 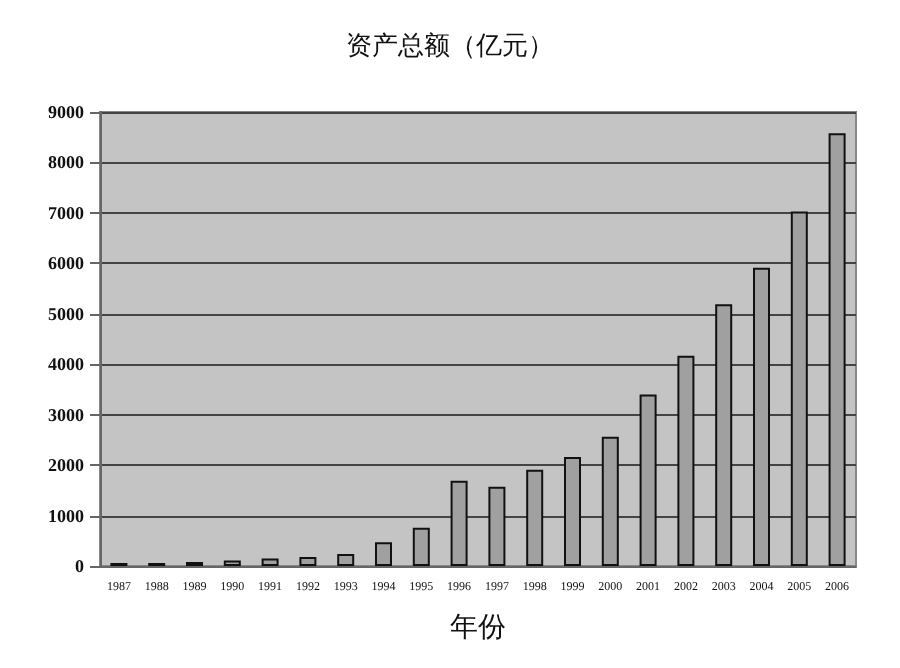 I want to click on y-tick-label: 5000, so click(x=66, y=313).